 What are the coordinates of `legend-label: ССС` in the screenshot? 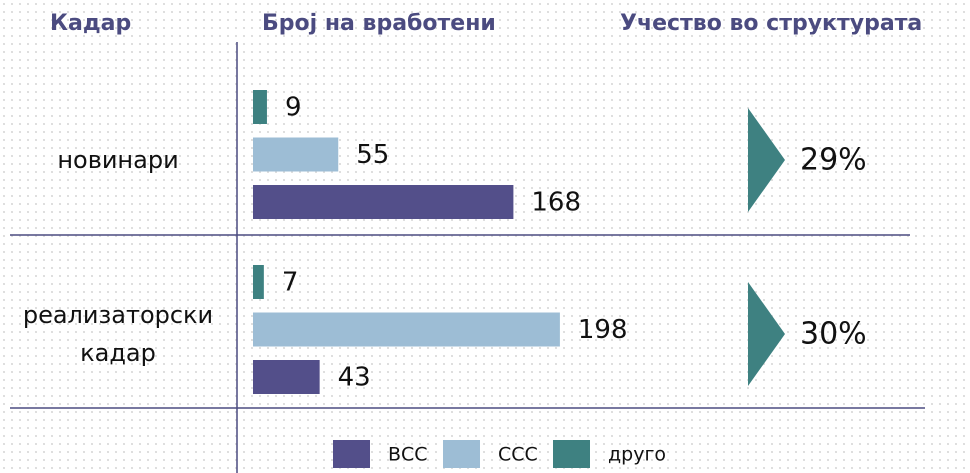 It's located at (518, 455).